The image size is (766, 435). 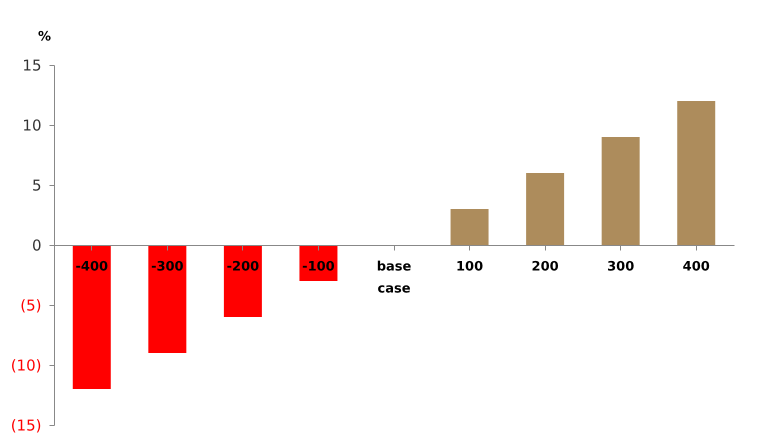 What do you see at coordinates (45, 37) in the screenshot?
I see `y-axis-title: %` at bounding box center [45, 37].